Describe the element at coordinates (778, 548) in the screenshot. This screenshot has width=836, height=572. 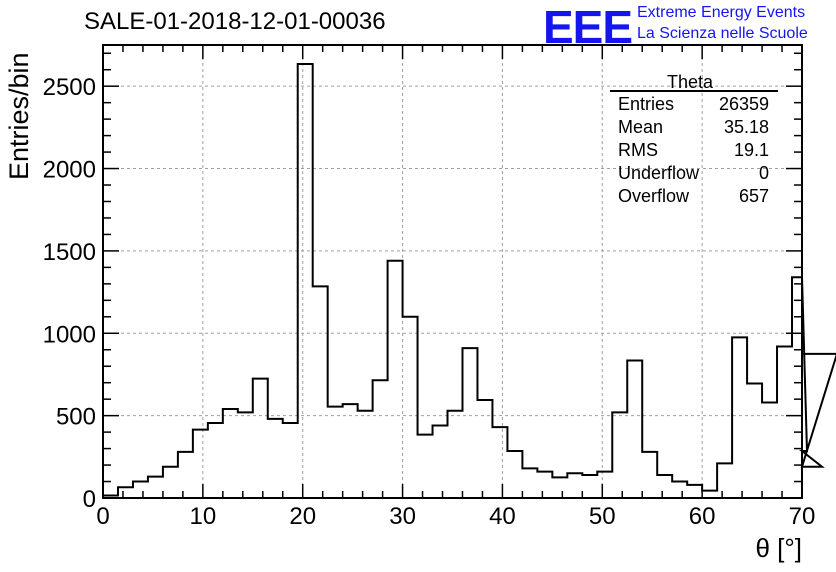
I see `x-axis-label: θ [°]` at that location.